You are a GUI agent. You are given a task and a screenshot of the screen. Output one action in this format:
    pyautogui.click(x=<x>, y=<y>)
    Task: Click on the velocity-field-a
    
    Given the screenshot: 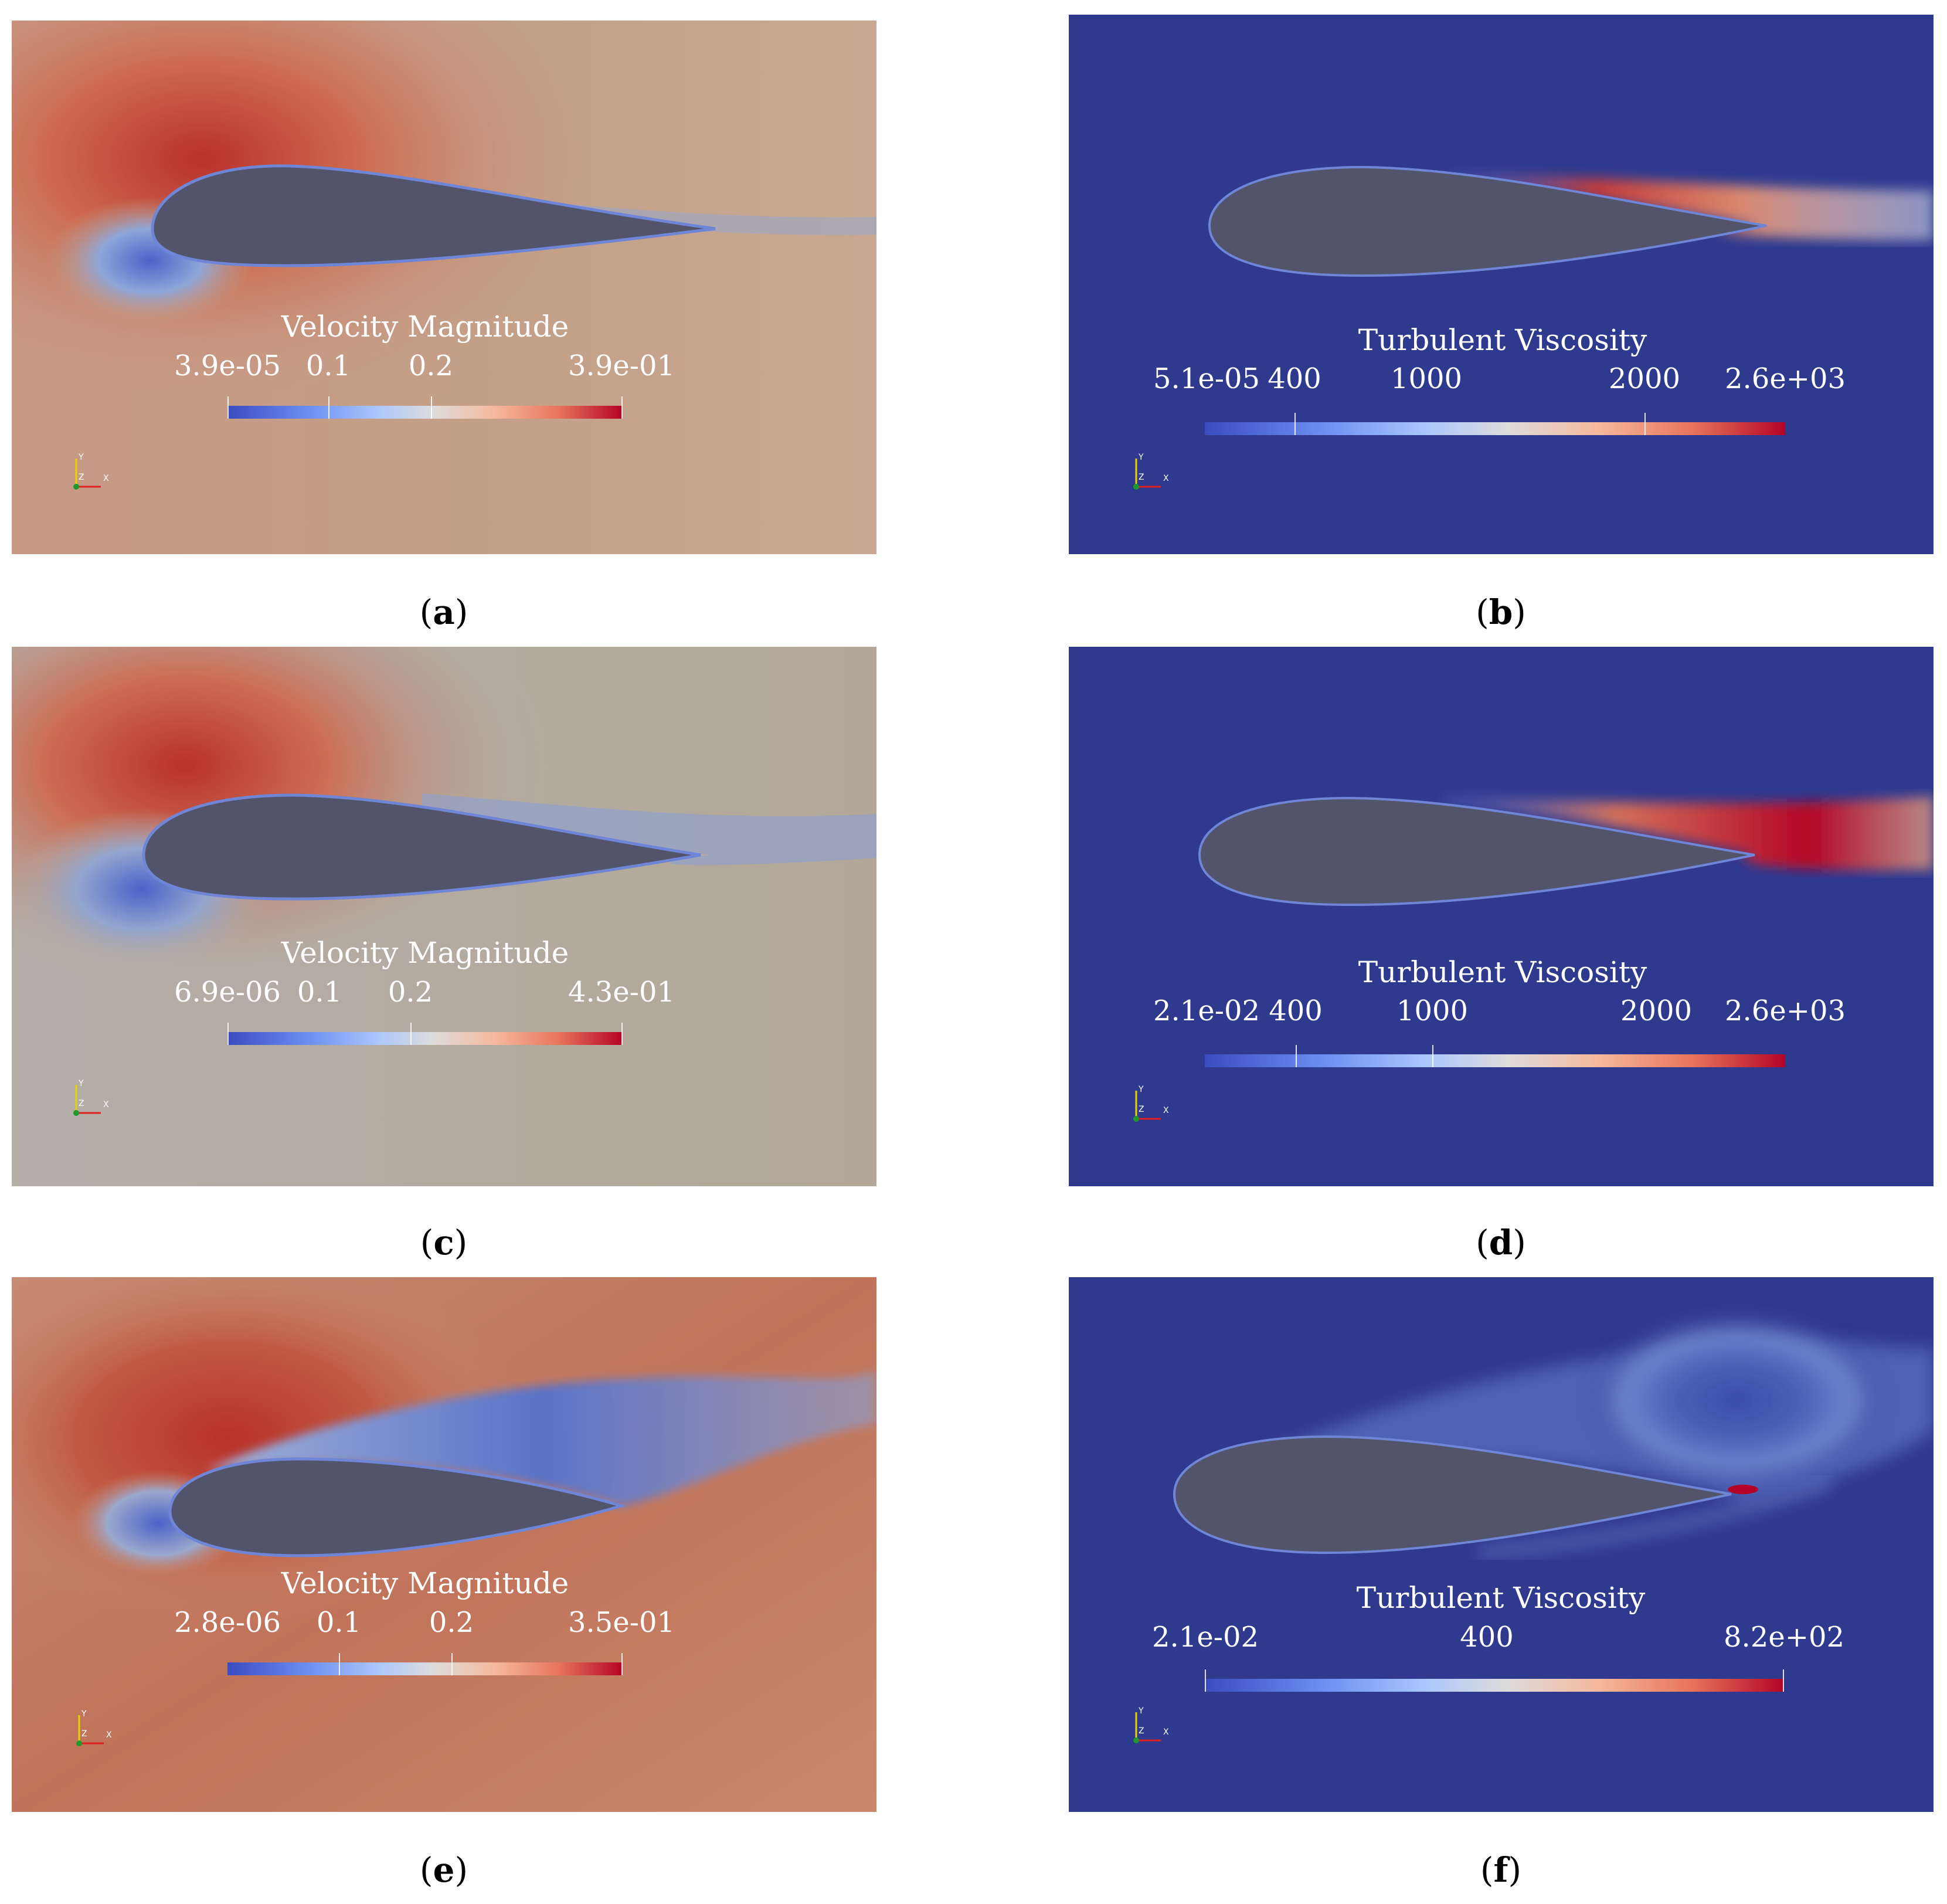 What is the action you would take?
    pyautogui.click(x=444, y=287)
    